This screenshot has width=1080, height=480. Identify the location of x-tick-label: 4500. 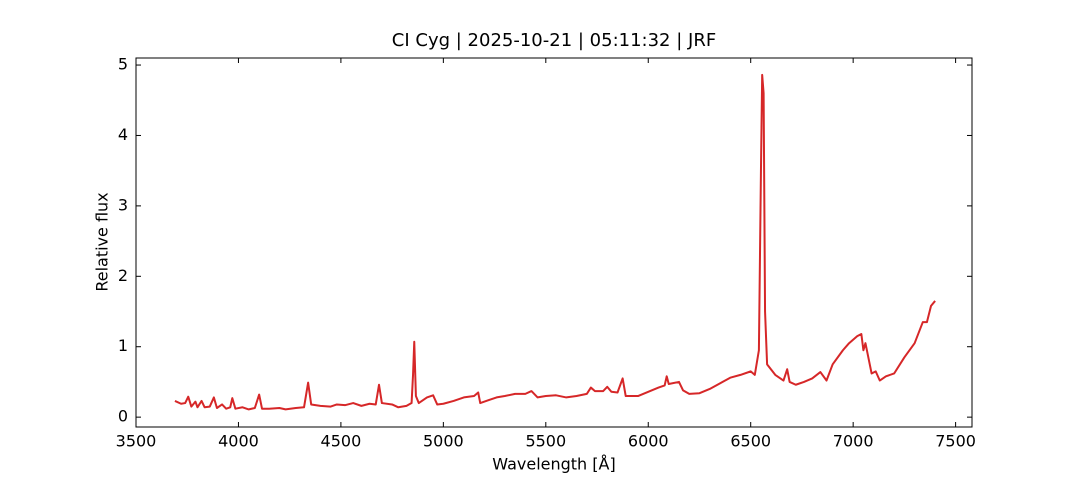
(341, 441).